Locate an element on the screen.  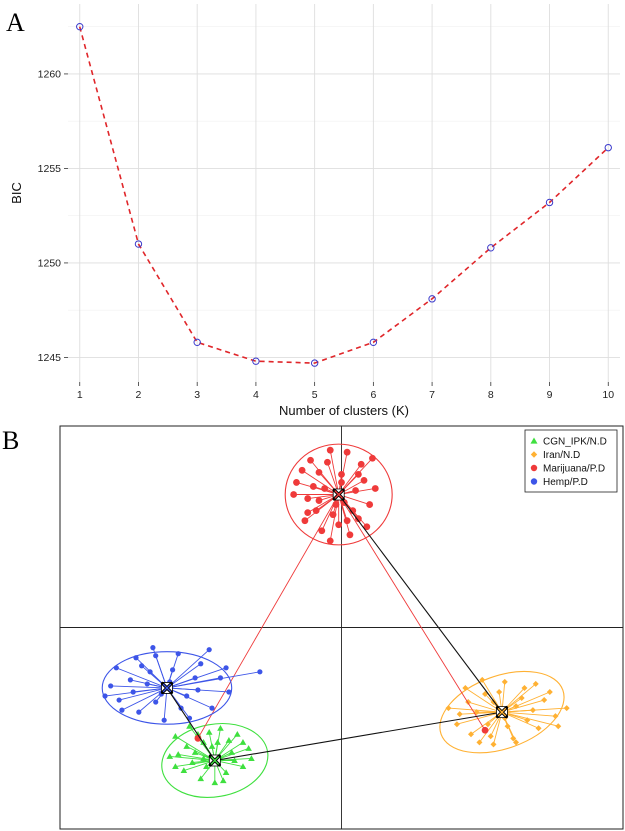
panel-b-letter: B is located at coordinates (10, 440).